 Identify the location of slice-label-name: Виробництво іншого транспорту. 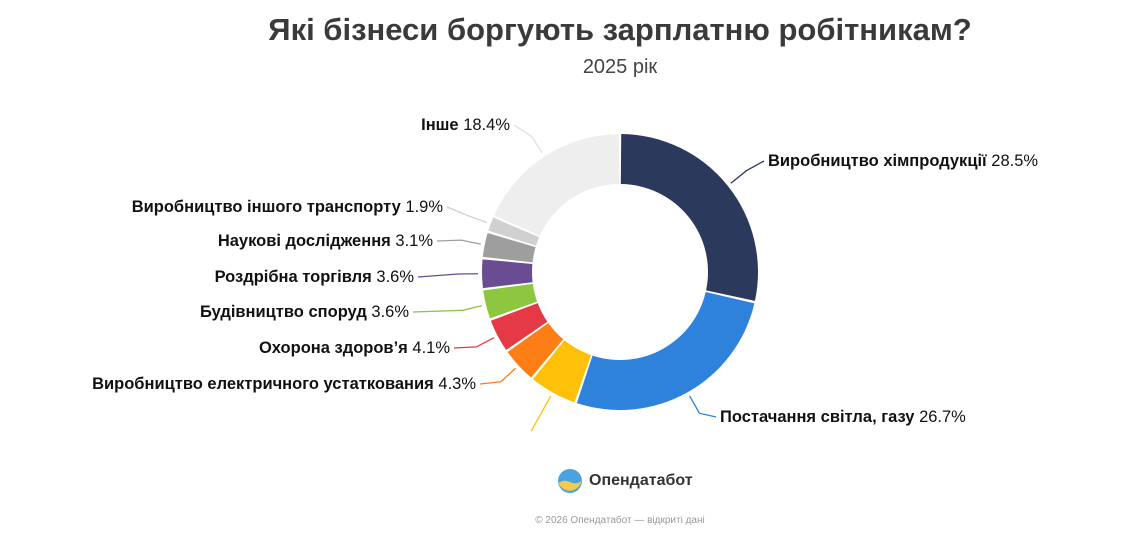
(267, 207).